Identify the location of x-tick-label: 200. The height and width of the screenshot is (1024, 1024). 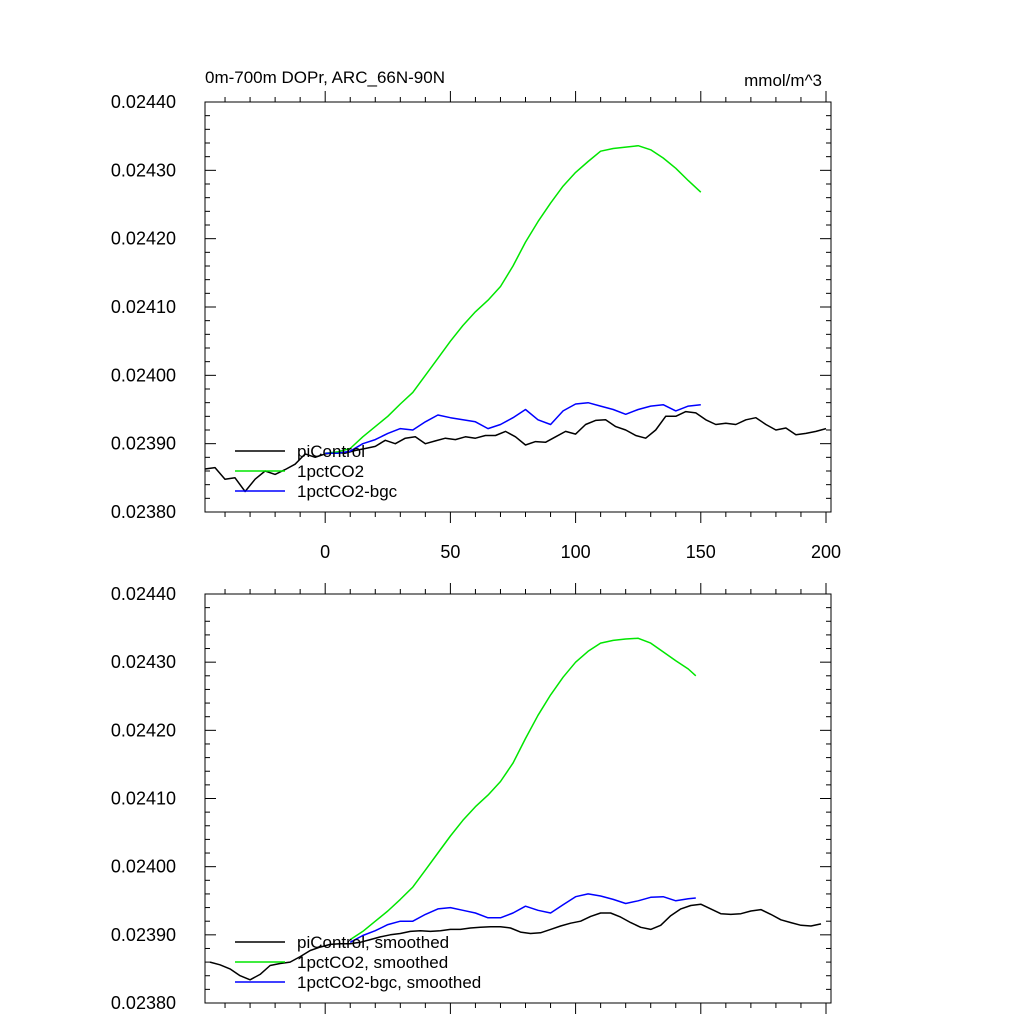
(826, 552).